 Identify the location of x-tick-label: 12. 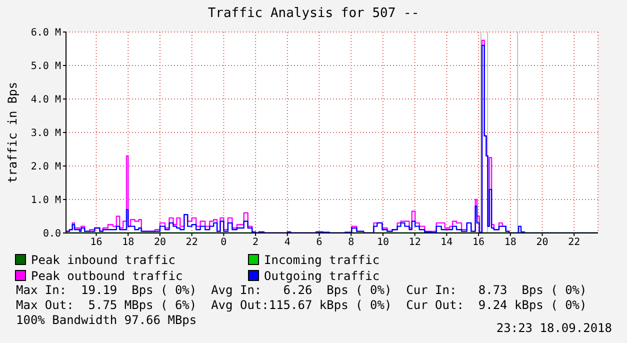
(414, 242).